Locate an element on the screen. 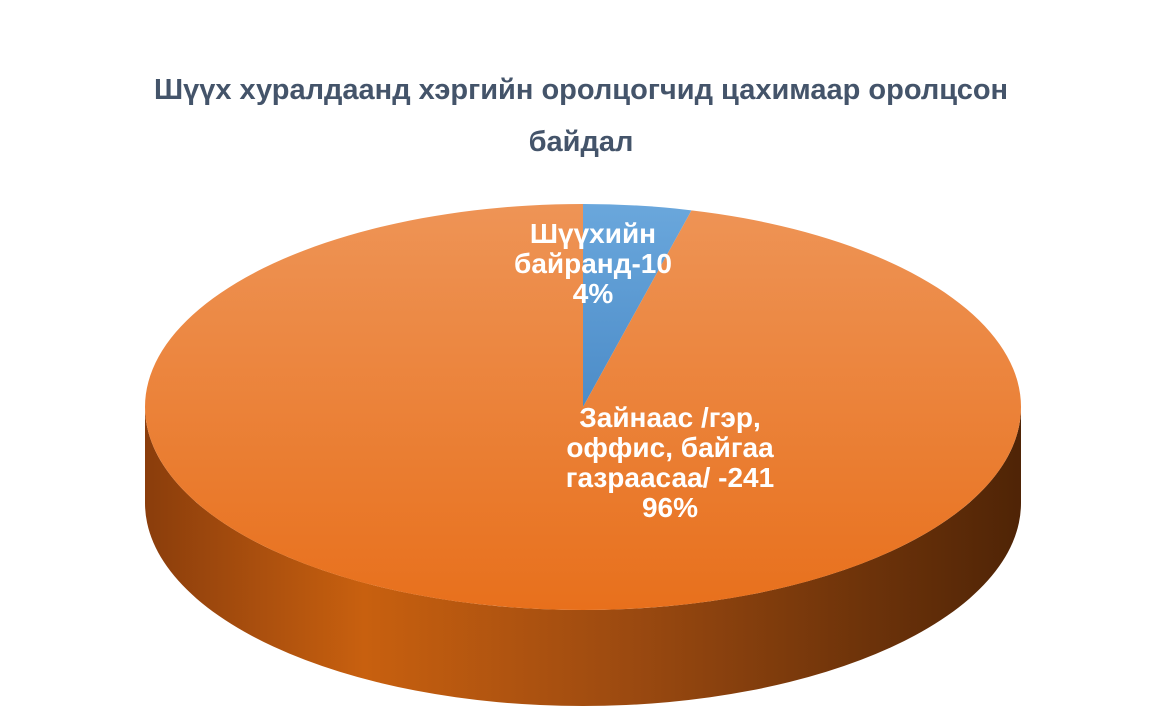 The image size is (1162, 727). slice-label-2-line-3: газраасаа/ -241 is located at coordinates (670, 477).